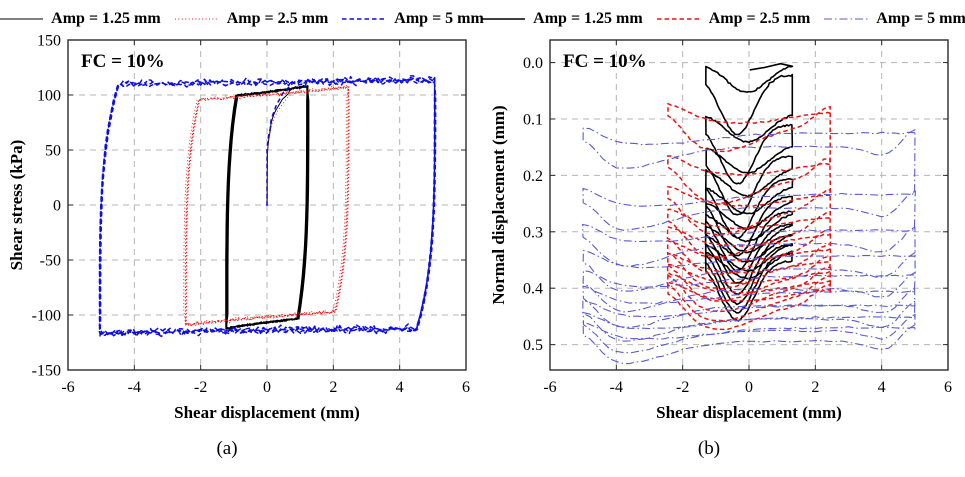 This screenshot has width=965, height=477. I want to click on y-tick-label: -100, so click(46, 316).